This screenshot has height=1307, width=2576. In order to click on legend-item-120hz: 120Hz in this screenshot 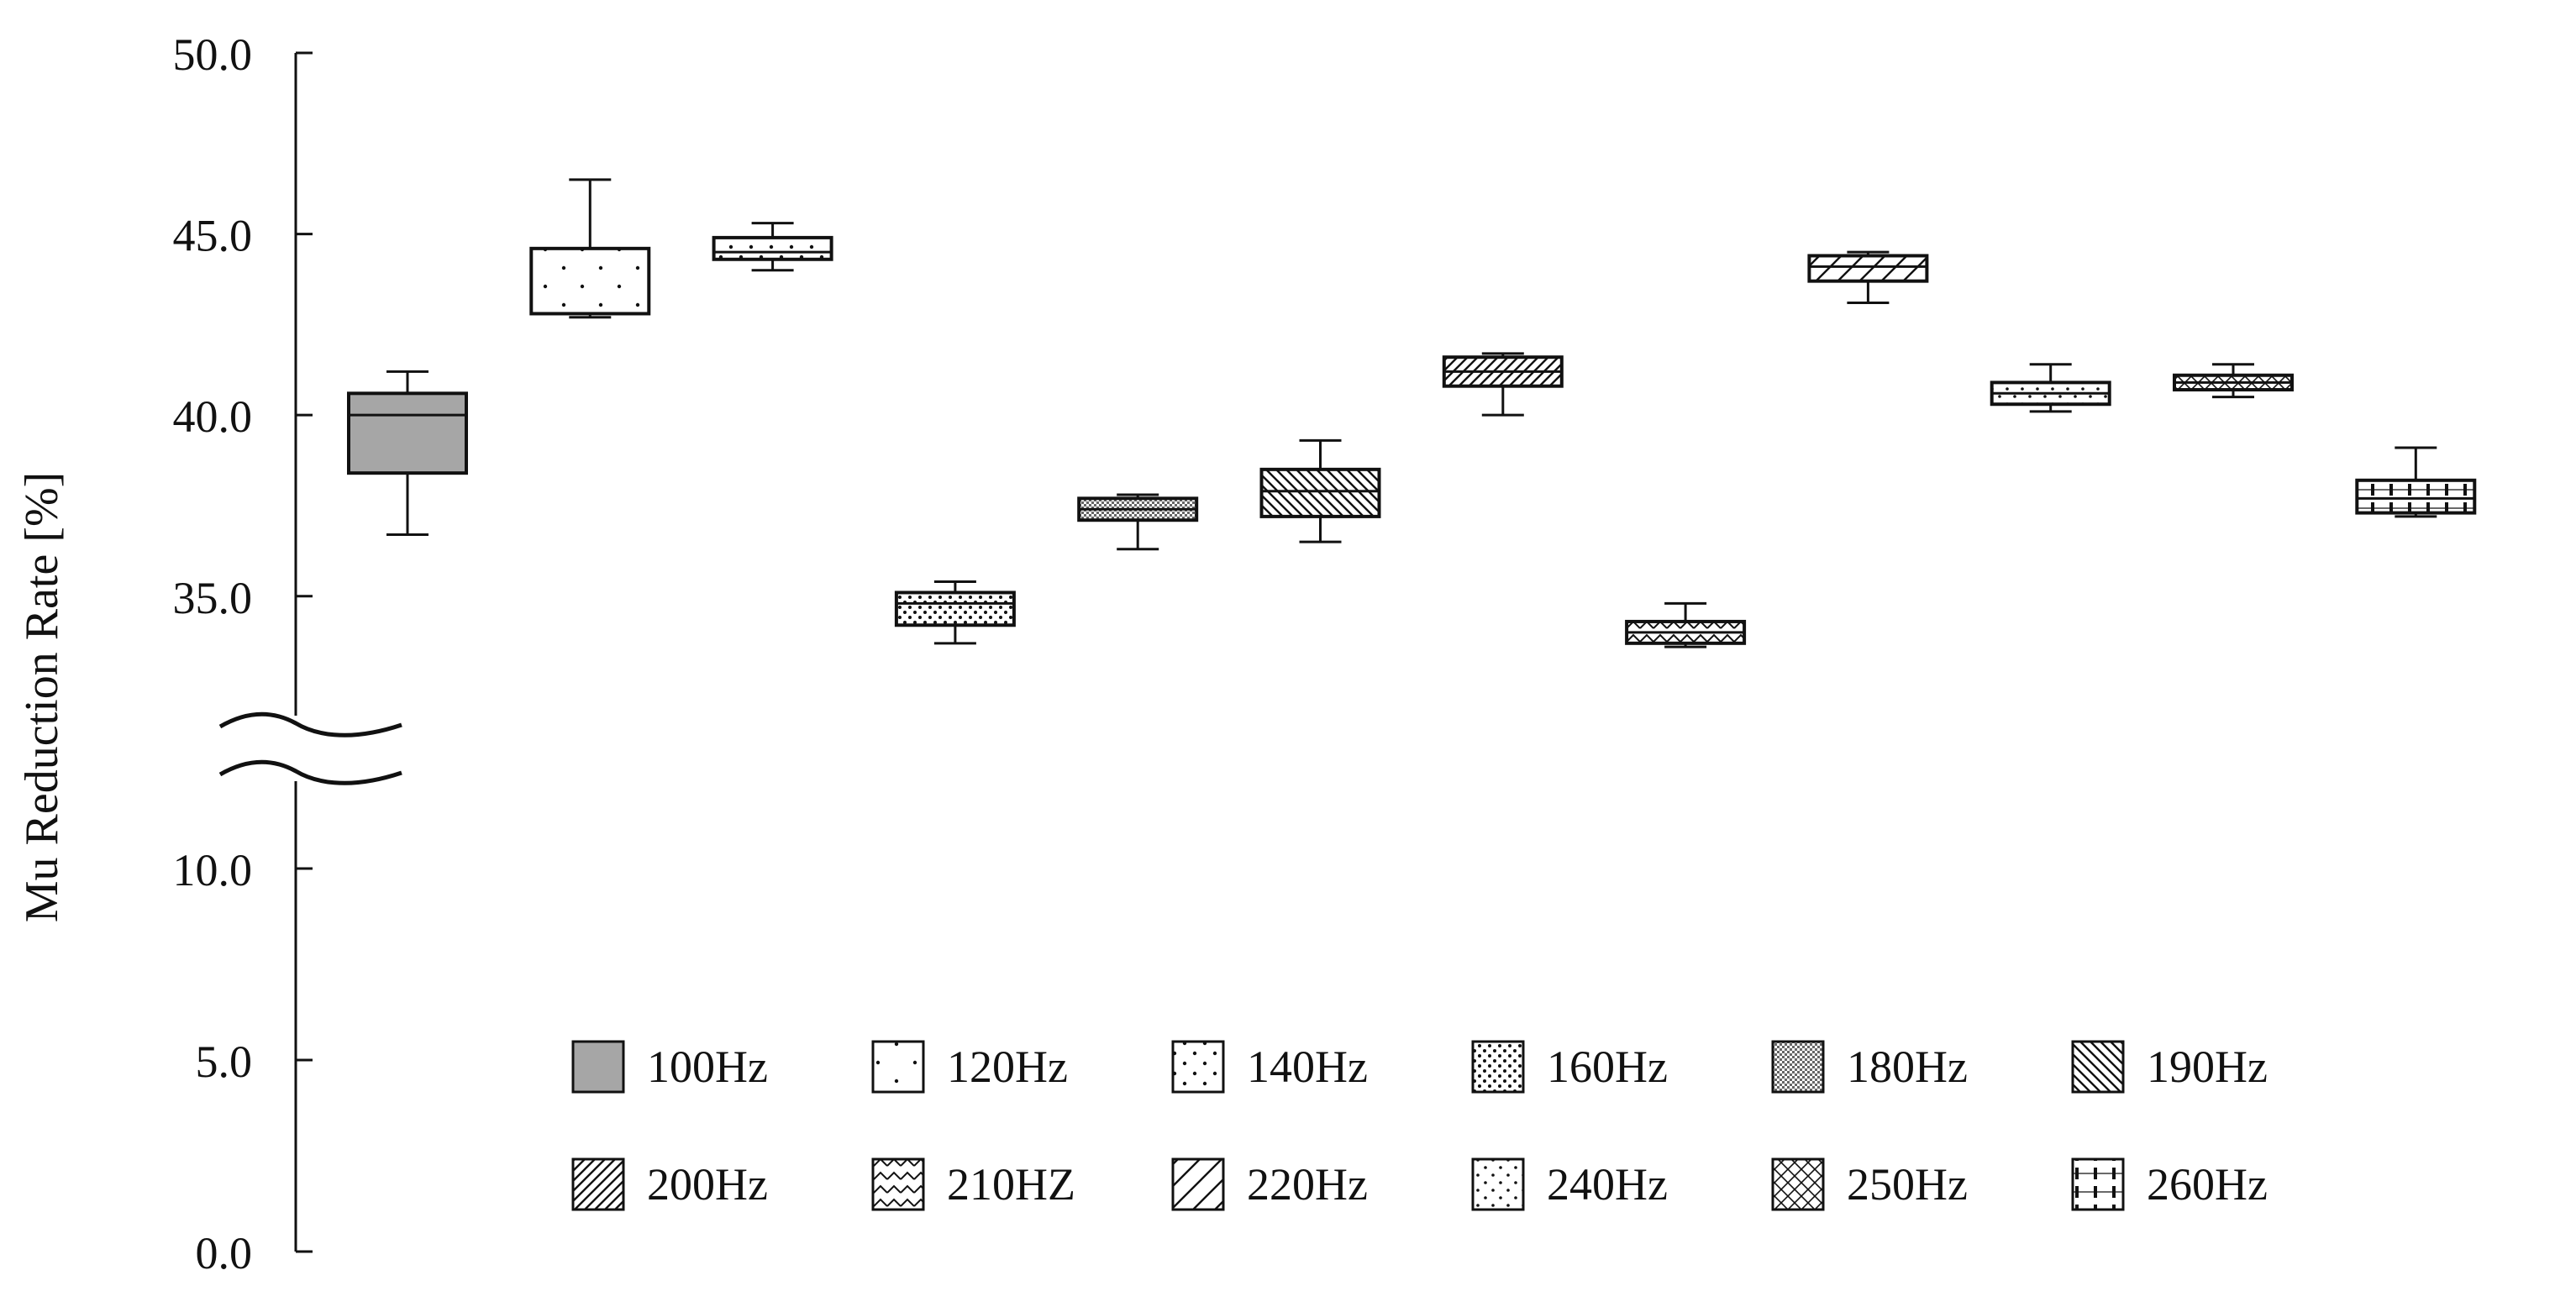, I will do `click(969, 1067)`.